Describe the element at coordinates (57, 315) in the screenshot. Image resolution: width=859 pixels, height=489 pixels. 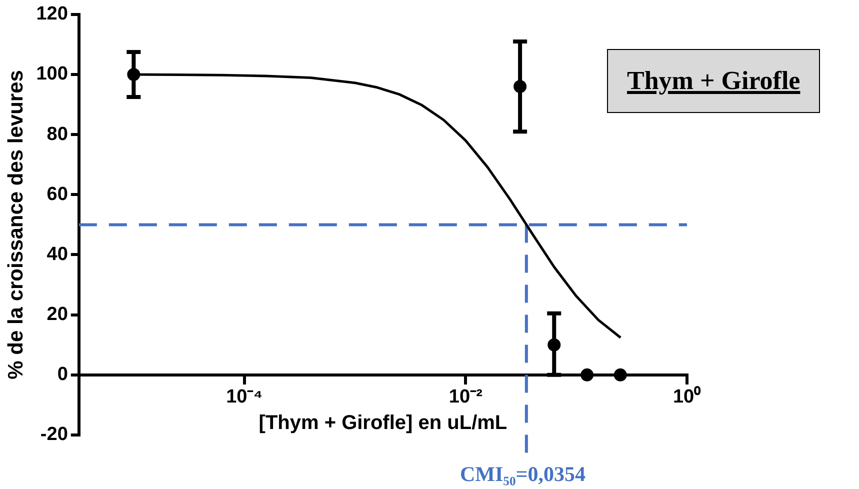
I see `y-tick-label: 20` at that location.